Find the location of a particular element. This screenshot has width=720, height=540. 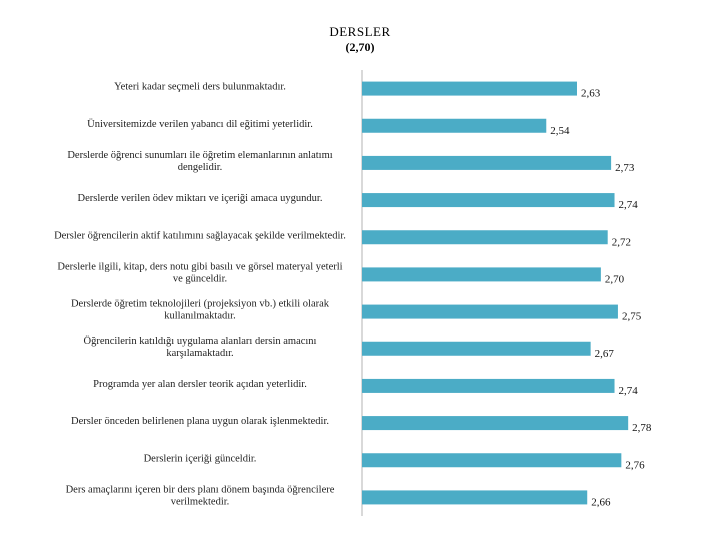

category-label-line: Derslerin içeriği günceldir. is located at coordinates (200, 458).